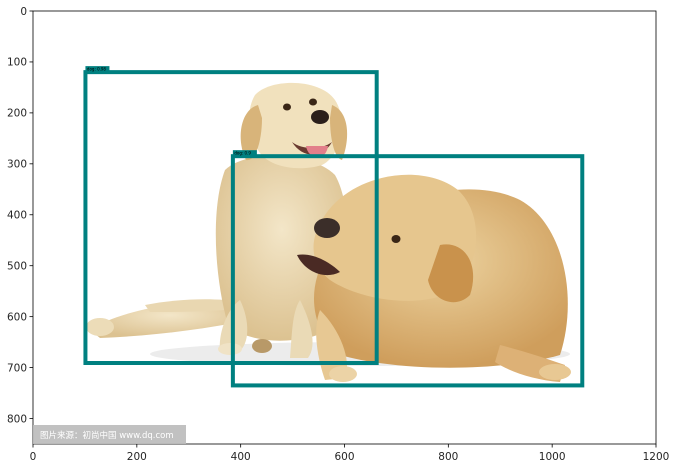 The width and height of the screenshot is (675, 470). I want to click on y-tick-label: 500, so click(17, 267).